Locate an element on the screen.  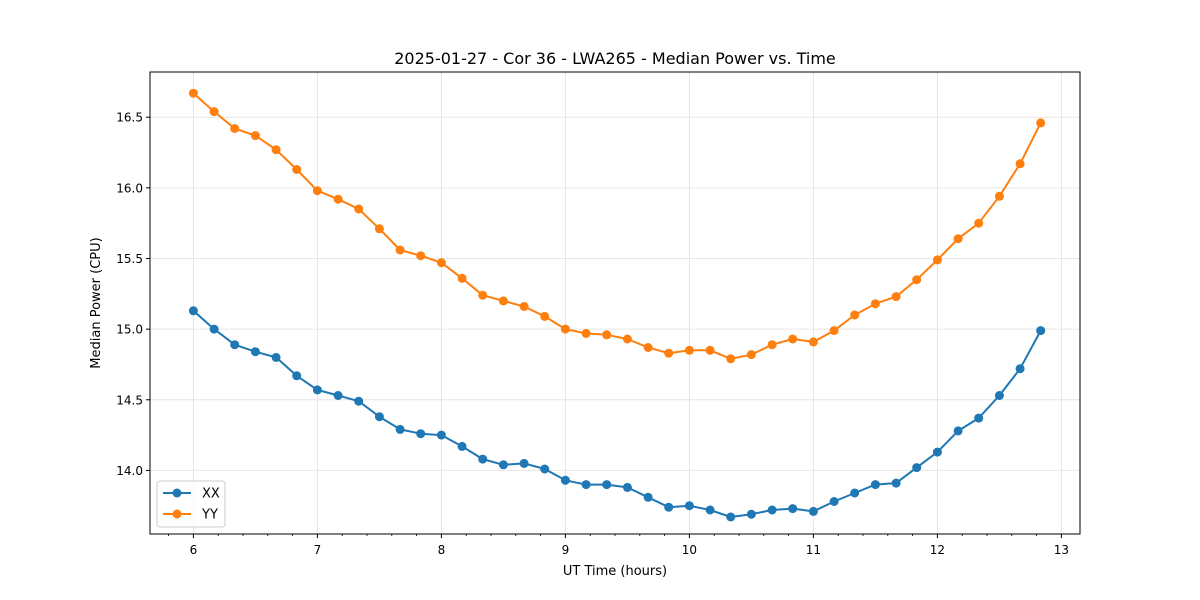
y-tick-label: 15.5 is located at coordinates (129, 259).